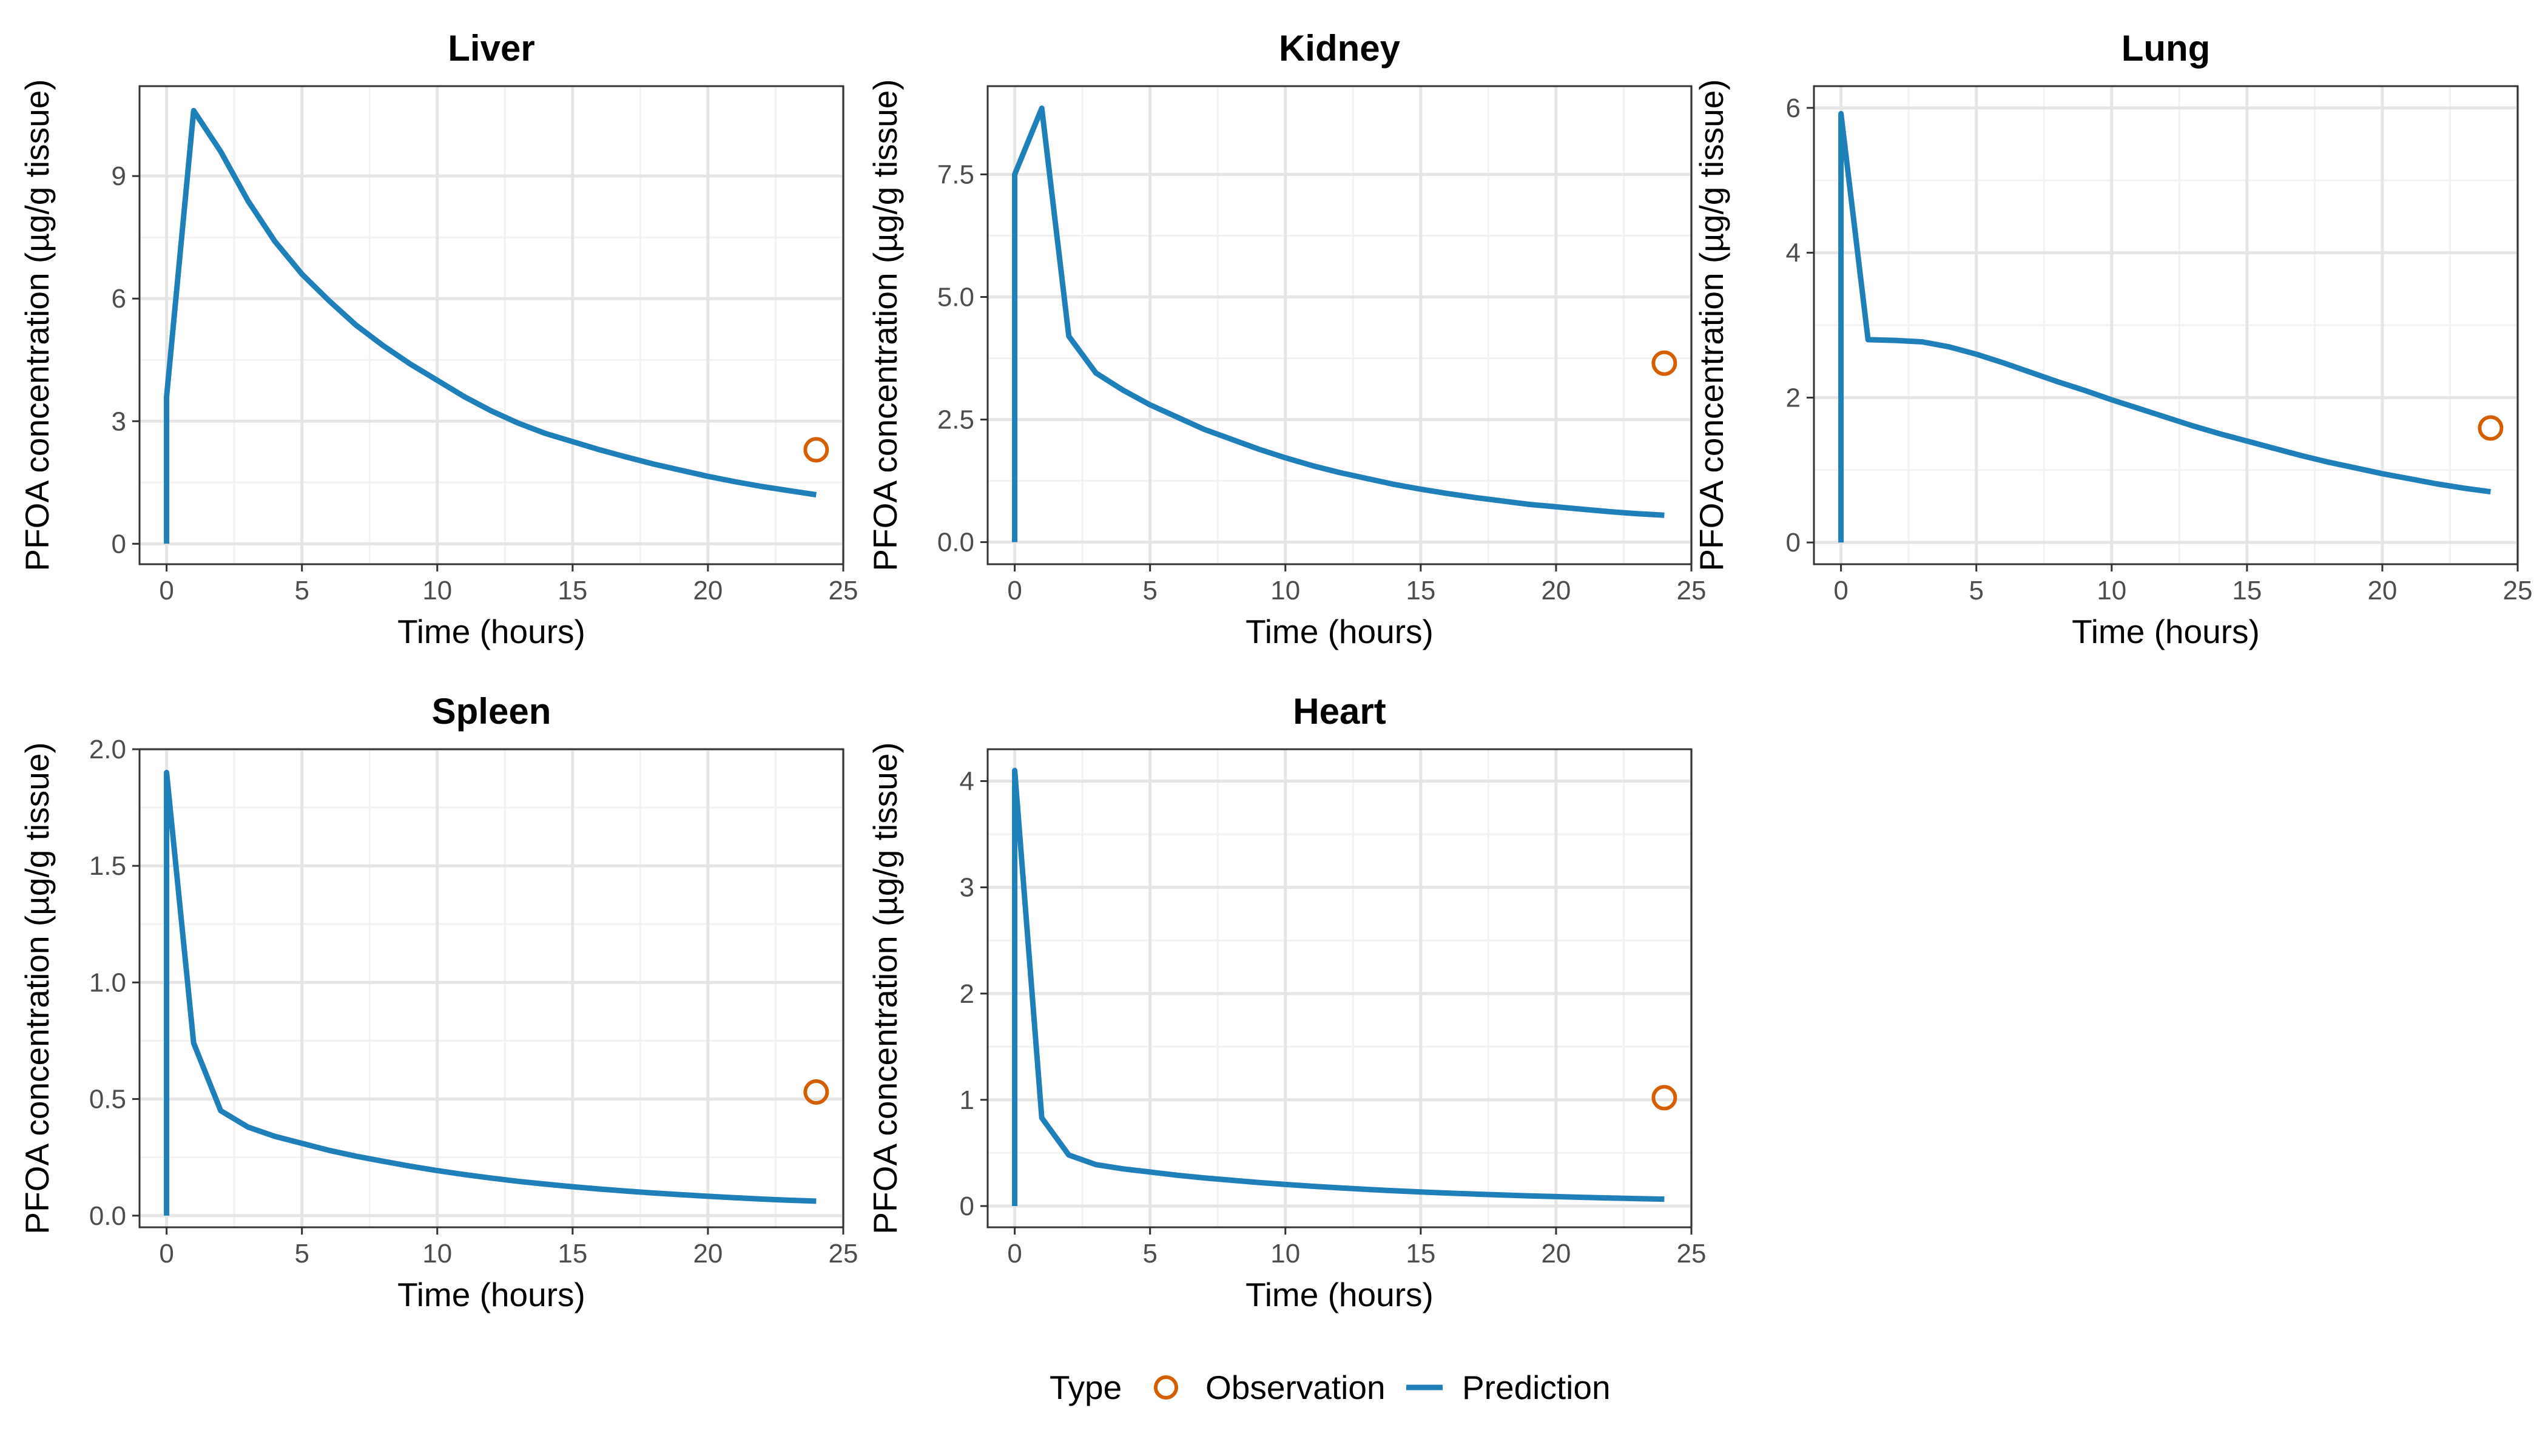  I want to click on observation-point-kidney, so click(1664, 363).